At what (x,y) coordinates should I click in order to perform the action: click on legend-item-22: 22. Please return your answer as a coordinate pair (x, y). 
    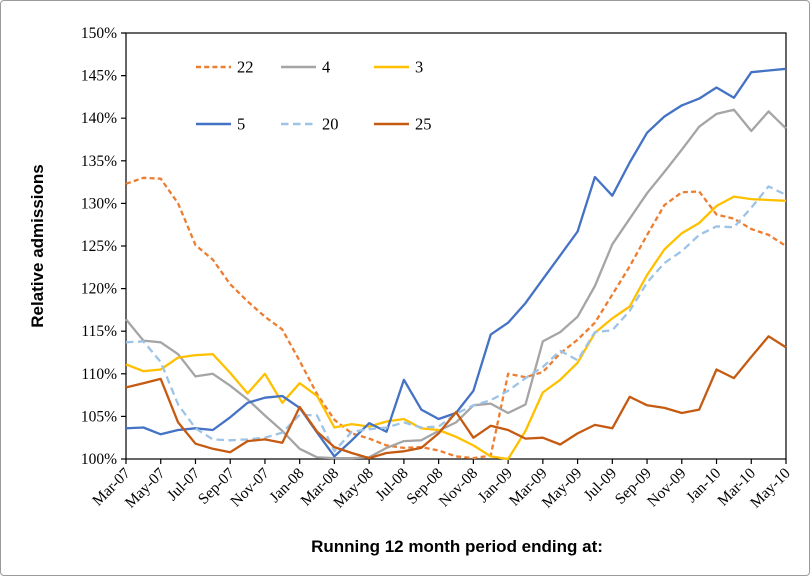
    Looking at the image, I should click on (225, 67).